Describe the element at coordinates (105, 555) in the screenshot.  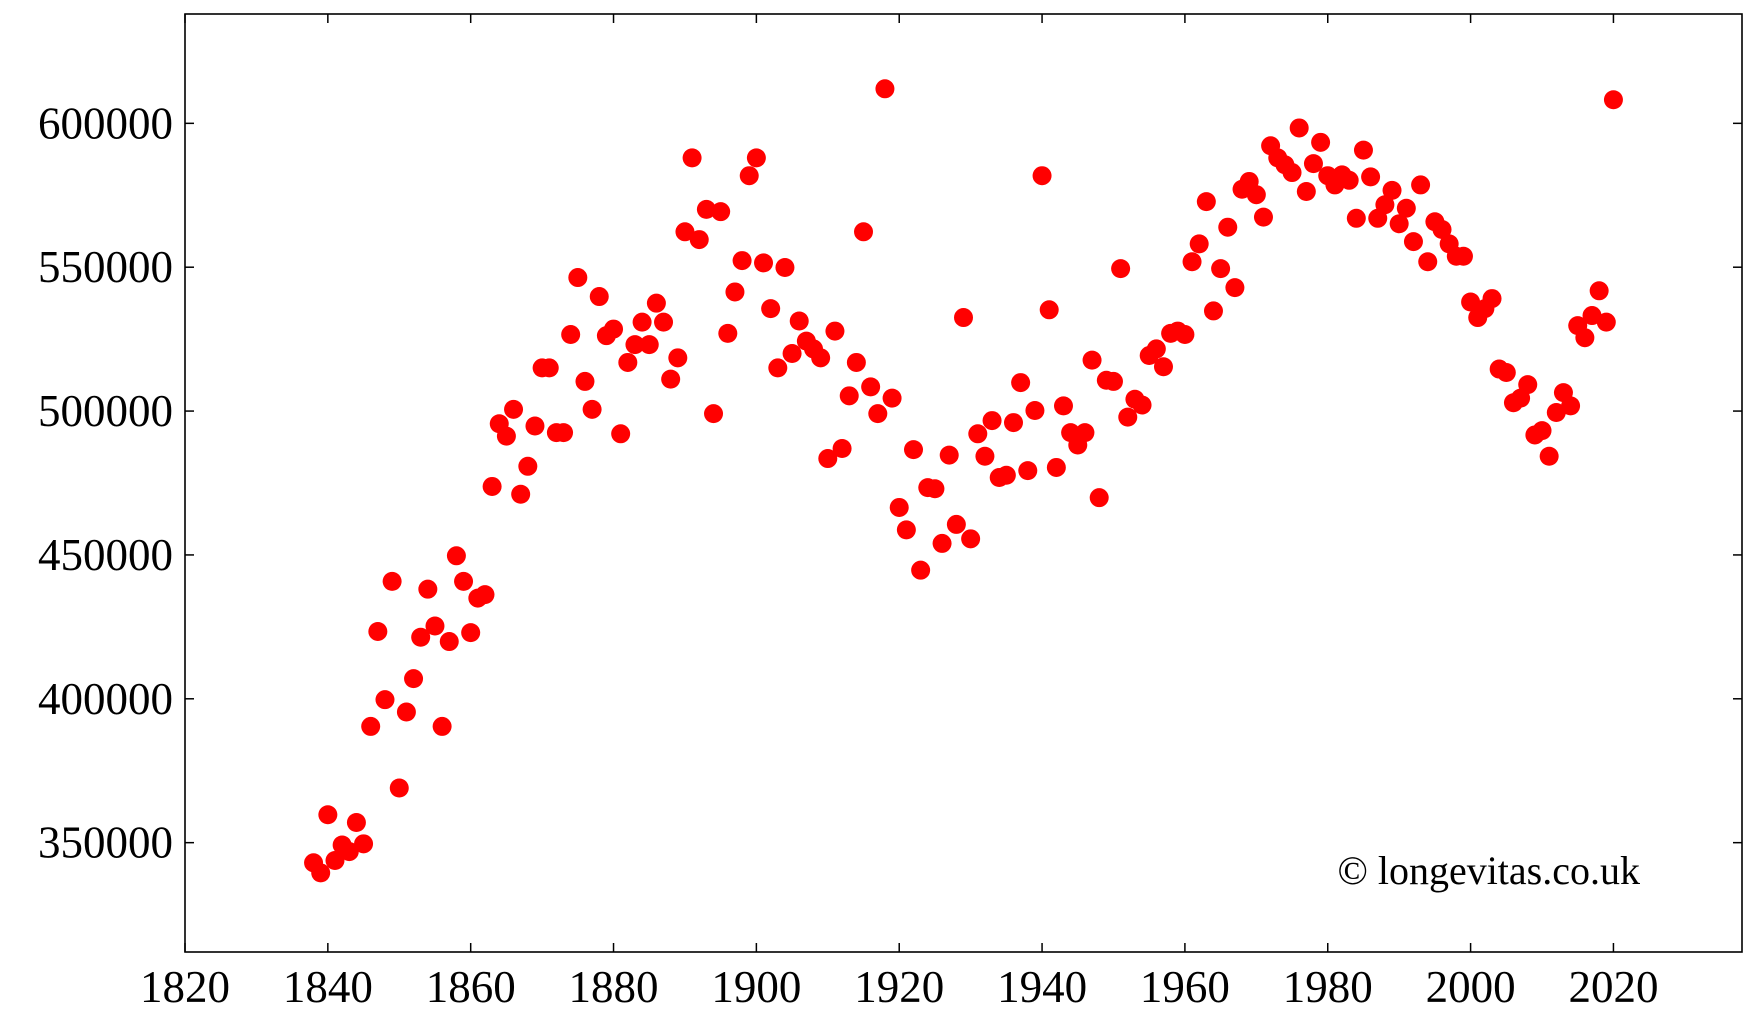
I see `y-tick-label: 450000` at that location.